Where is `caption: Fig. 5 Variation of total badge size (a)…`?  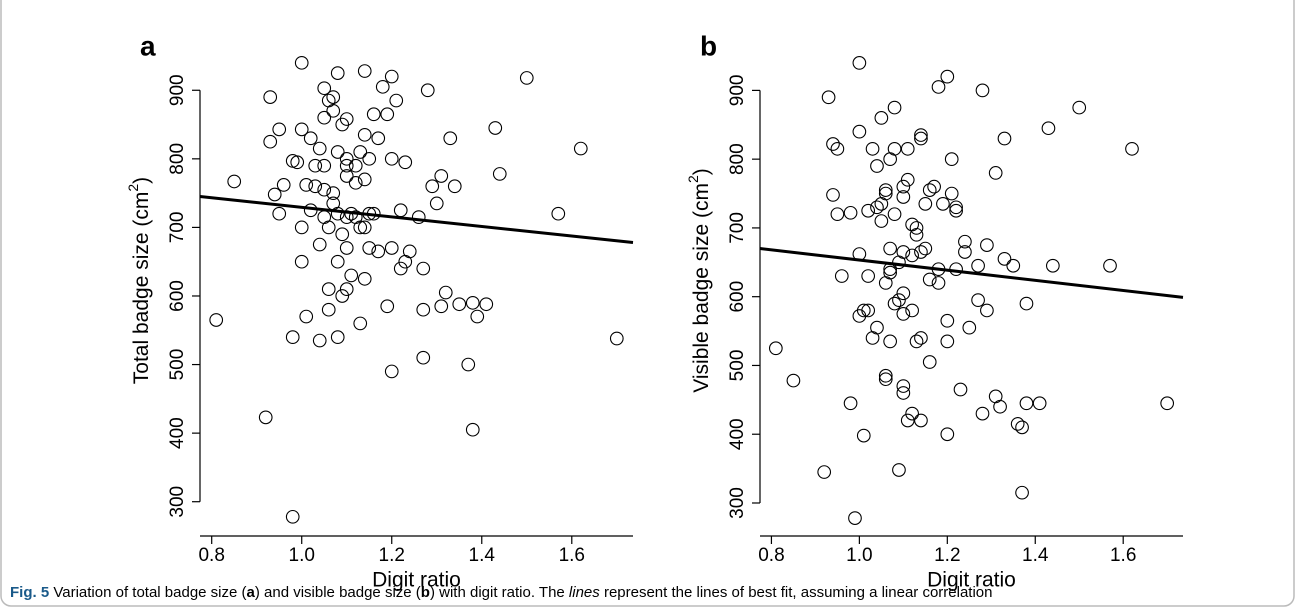
caption: Fig. 5 Variation of total badge size (a)… is located at coordinates (501, 592).